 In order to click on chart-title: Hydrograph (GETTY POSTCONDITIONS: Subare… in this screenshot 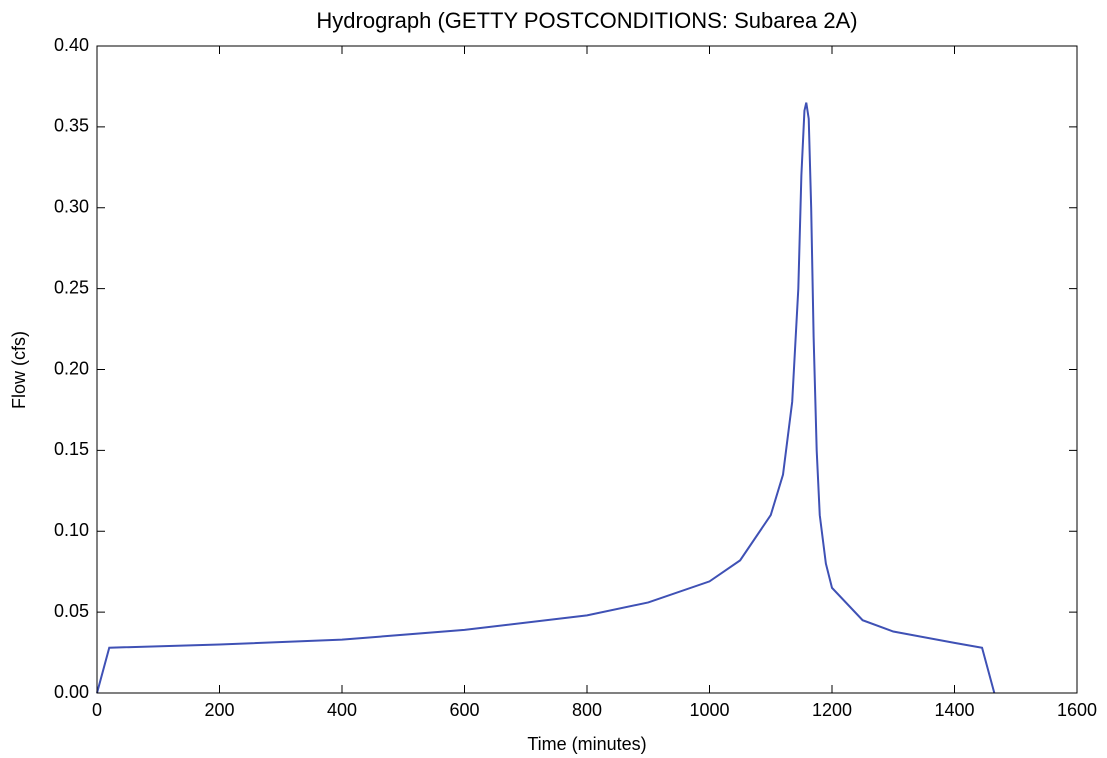, I will do `click(586, 20)`.